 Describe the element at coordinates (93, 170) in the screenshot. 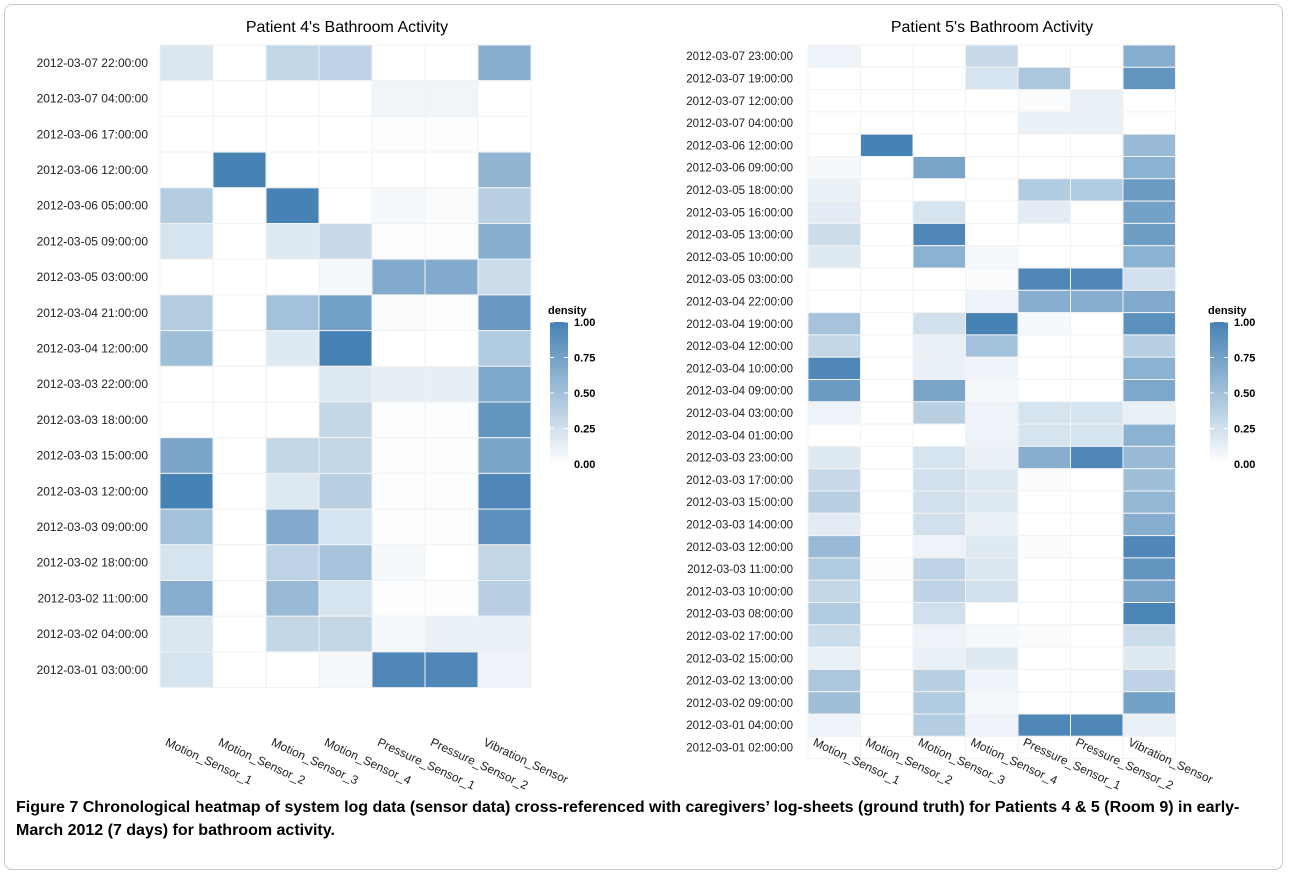

I see `y-tick-label: 2012-03-06 12:00:00` at that location.